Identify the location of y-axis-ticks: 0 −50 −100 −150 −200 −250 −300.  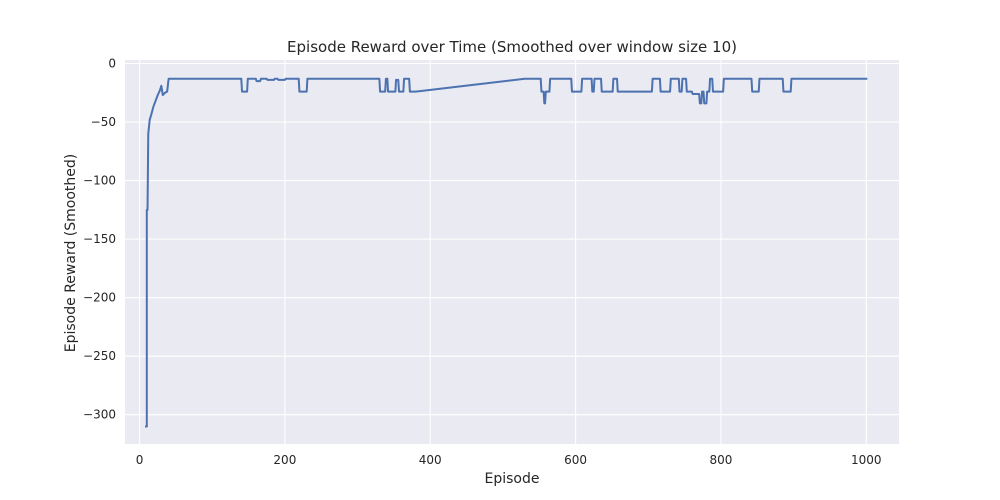
(99, 239).